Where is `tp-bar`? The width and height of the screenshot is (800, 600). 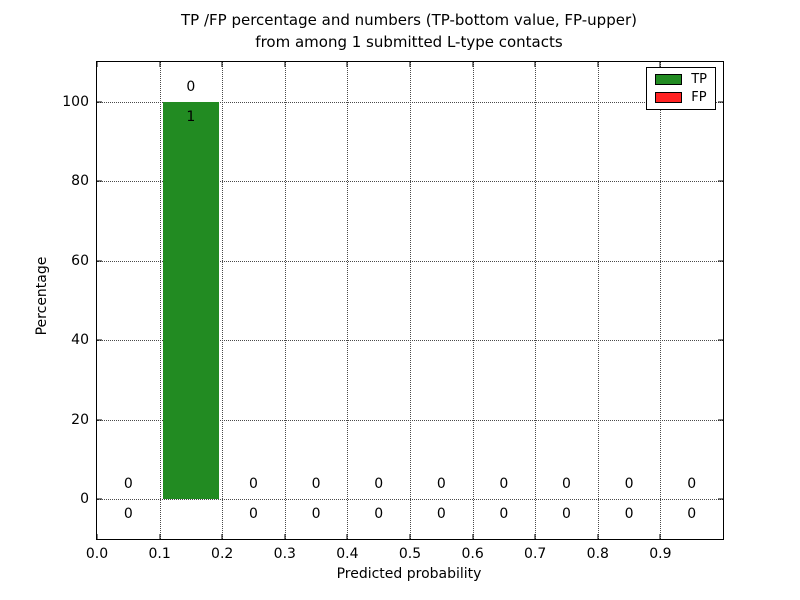 tp-bar is located at coordinates (191, 300).